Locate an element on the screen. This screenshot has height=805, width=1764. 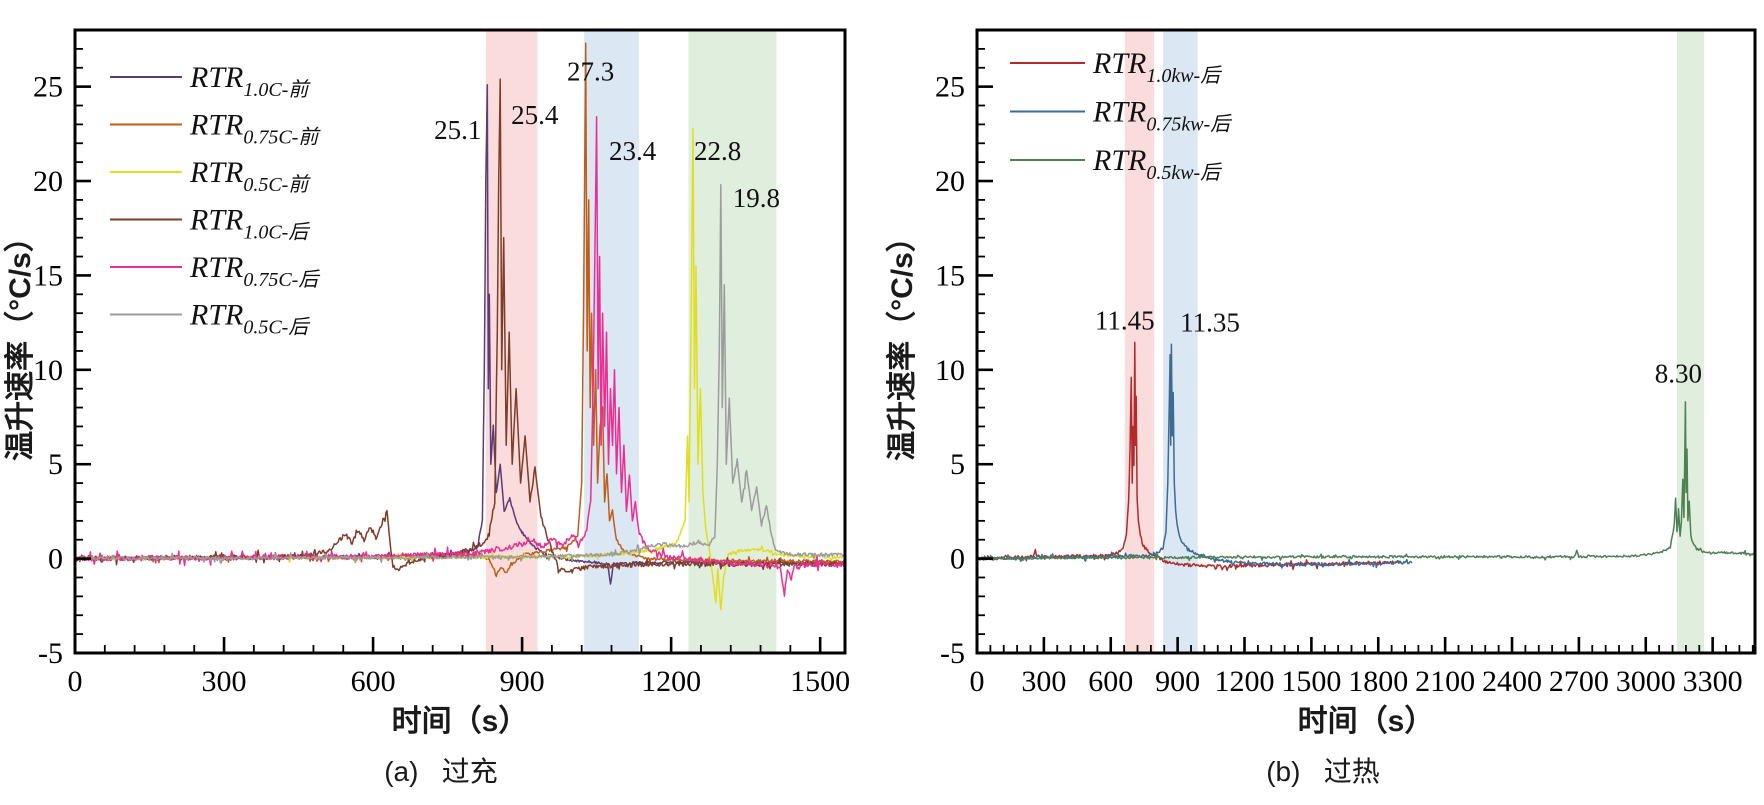
x-tick-label: 1800 is located at coordinates (1378, 681).